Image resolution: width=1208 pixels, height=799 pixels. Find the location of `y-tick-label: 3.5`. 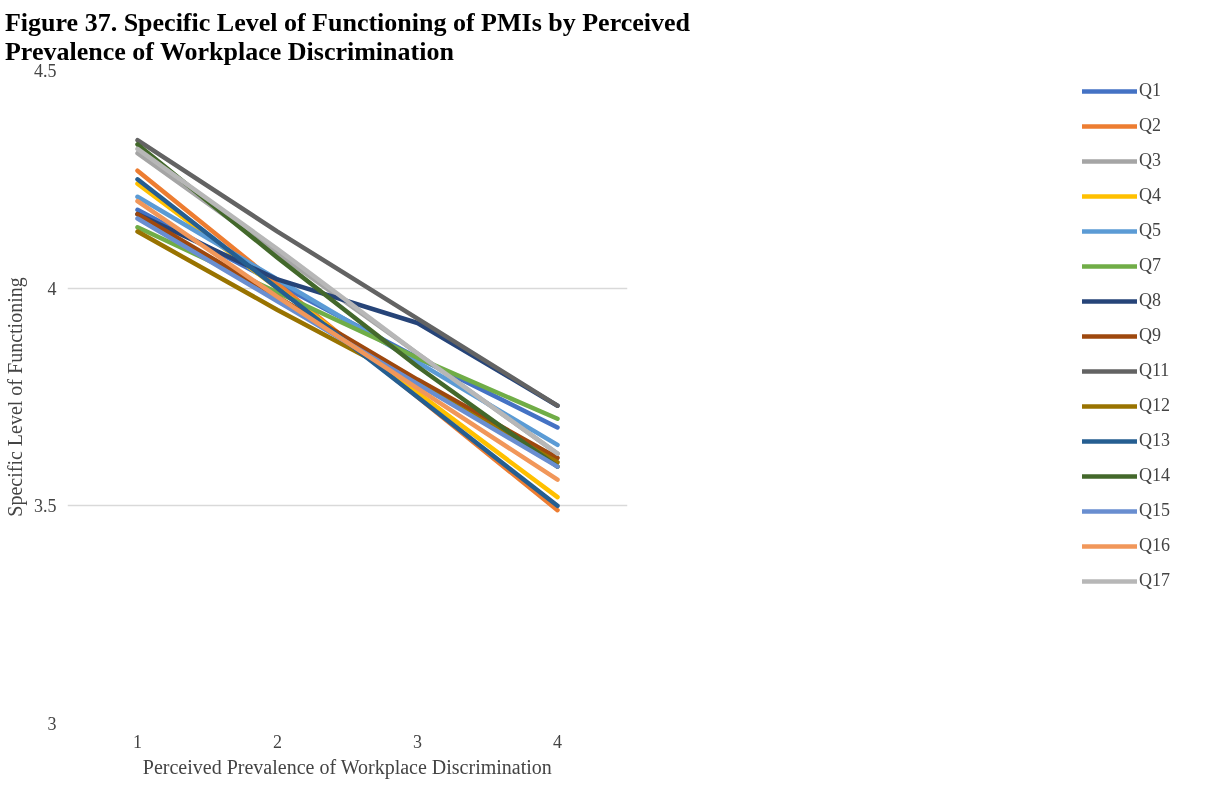

y-tick-label: 3.5 is located at coordinates (45, 506).